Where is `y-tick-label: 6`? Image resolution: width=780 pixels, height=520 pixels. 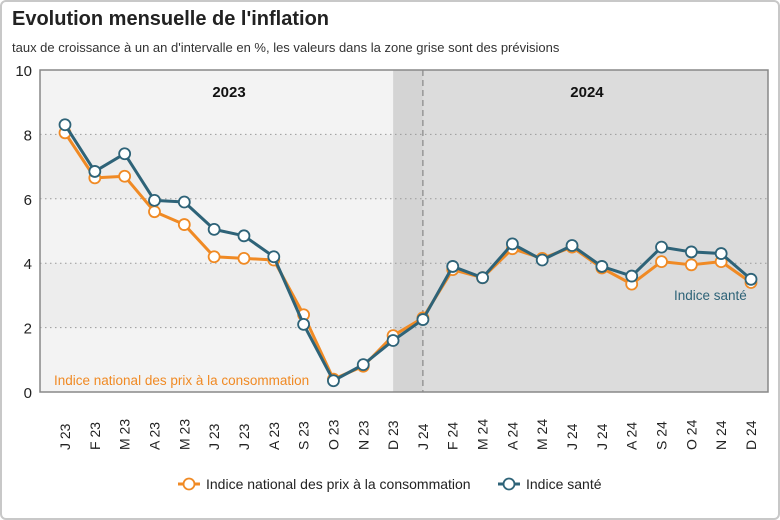
y-tick-label: 6 is located at coordinates (28, 200).